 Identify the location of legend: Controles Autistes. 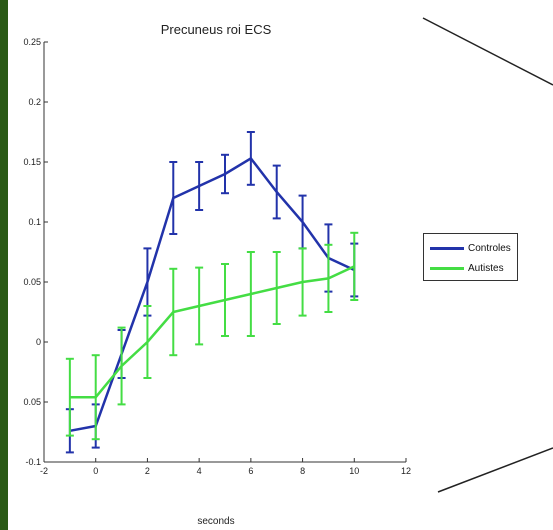
(470, 257).